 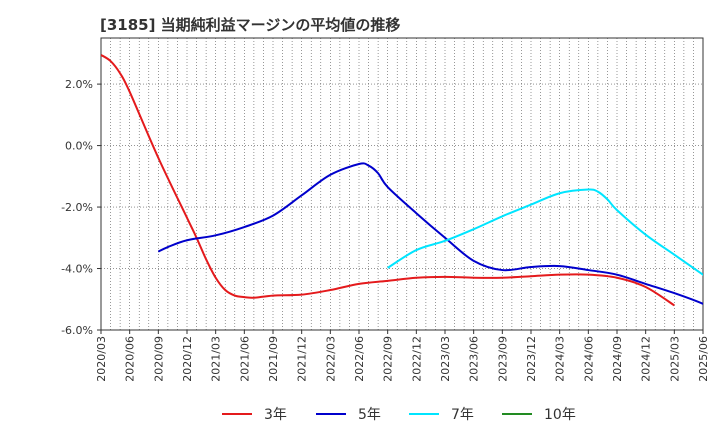 I want to click on chart-title: [3185] 当期純利益マージンの平均値の推移, so click(x=250, y=25).